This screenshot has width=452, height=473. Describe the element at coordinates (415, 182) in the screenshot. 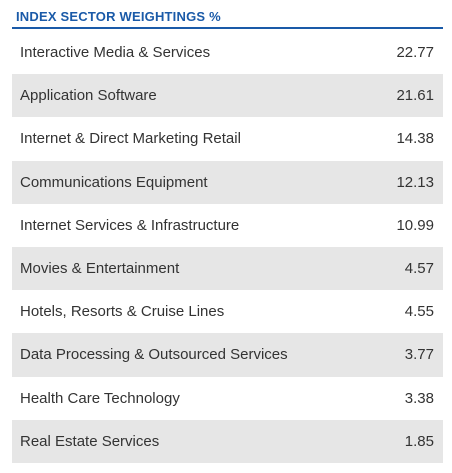

I see `sector-weight: 12.13` at that location.